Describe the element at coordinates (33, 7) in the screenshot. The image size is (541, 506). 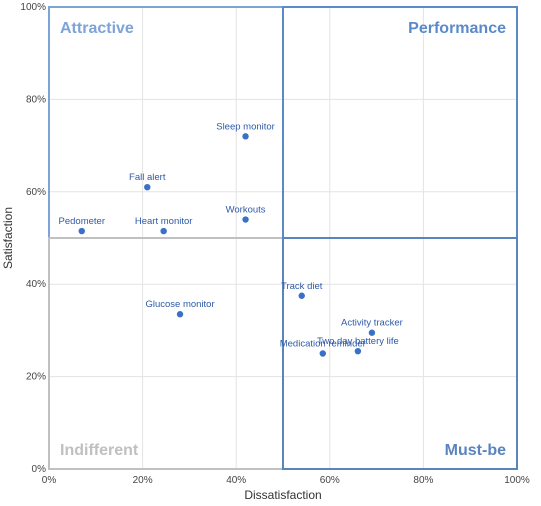
I see `y-tick-label: 100%` at that location.